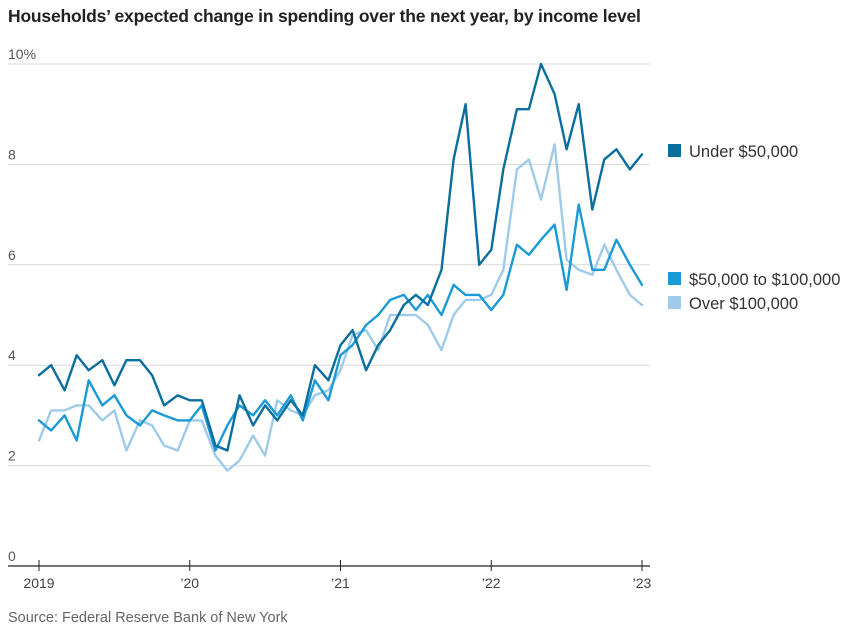  What do you see at coordinates (491, 583) in the screenshot?
I see `x-tick-label: ’22` at bounding box center [491, 583].